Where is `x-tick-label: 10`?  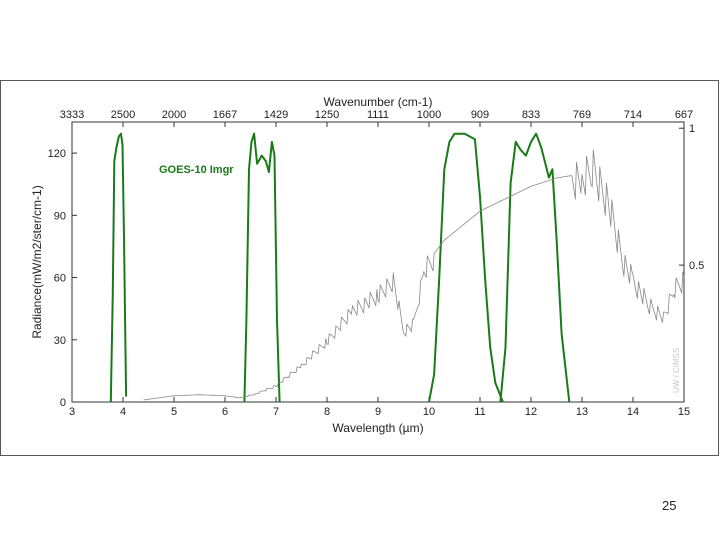 x-tick-label: 10 is located at coordinates (429, 412).